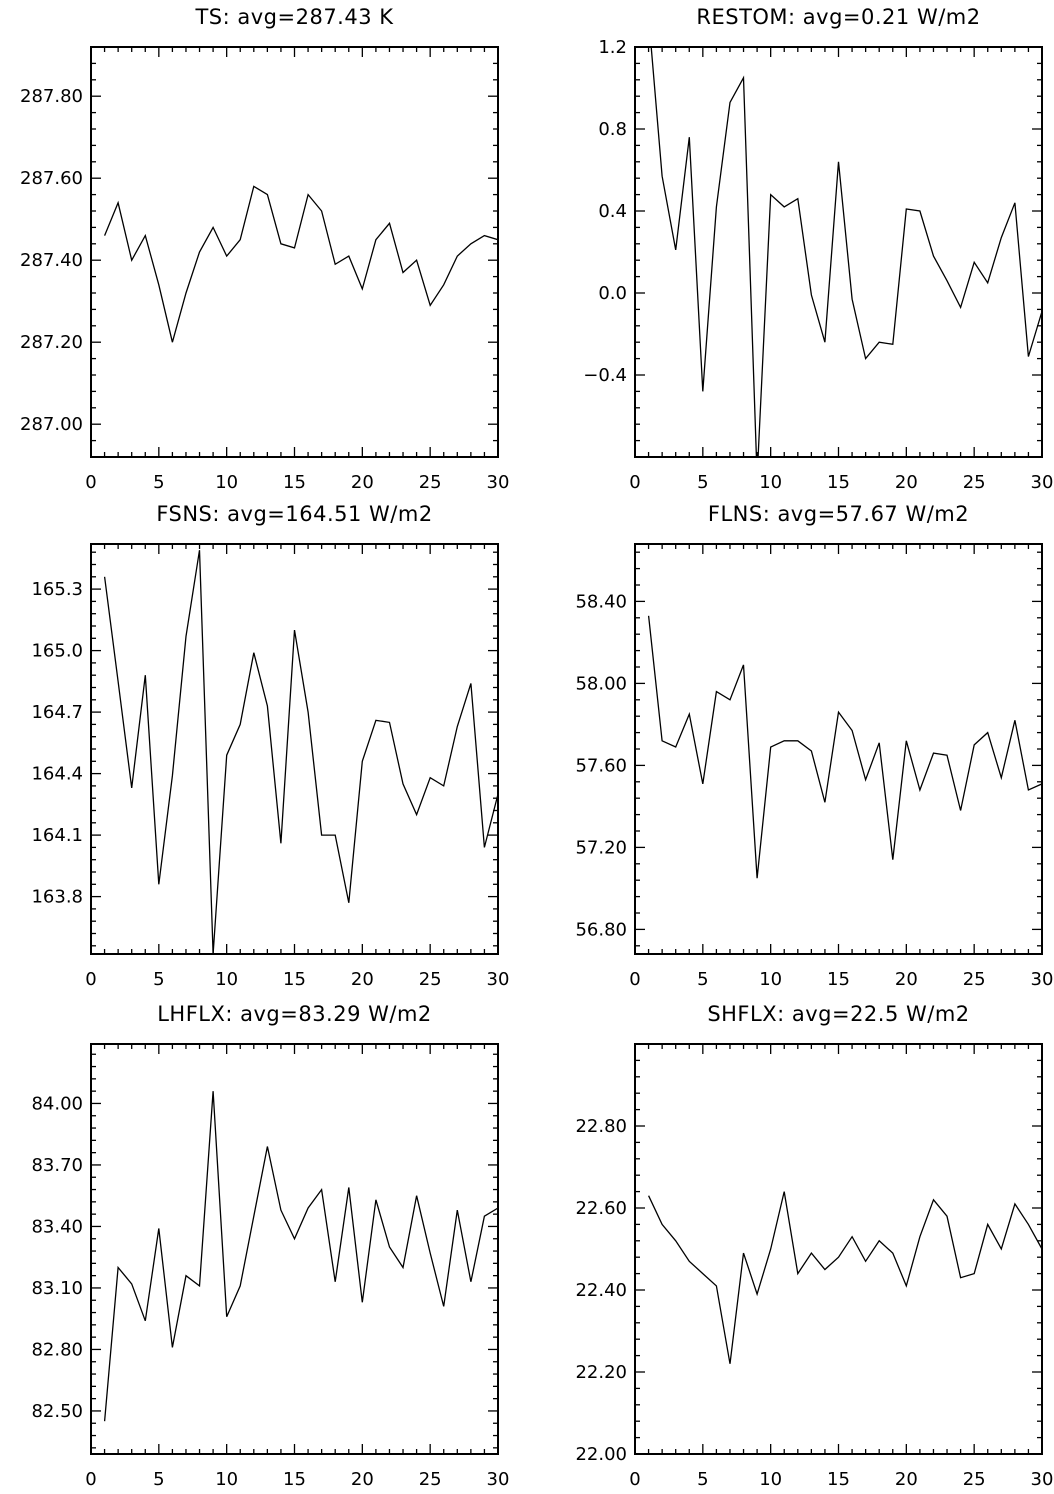  What do you see at coordinates (601, 1454) in the screenshot?
I see `y-tick-label: 22.00` at bounding box center [601, 1454].